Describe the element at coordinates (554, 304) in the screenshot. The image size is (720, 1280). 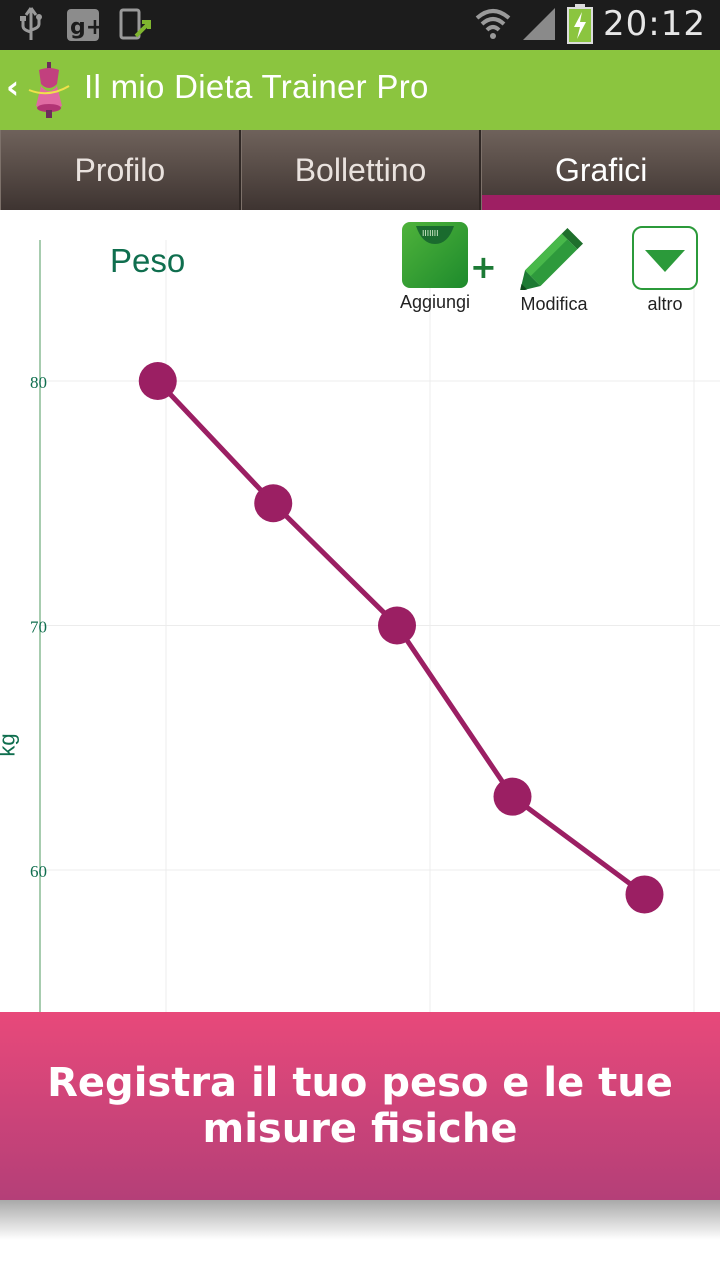
I see `edit-label: Modifica` at that location.